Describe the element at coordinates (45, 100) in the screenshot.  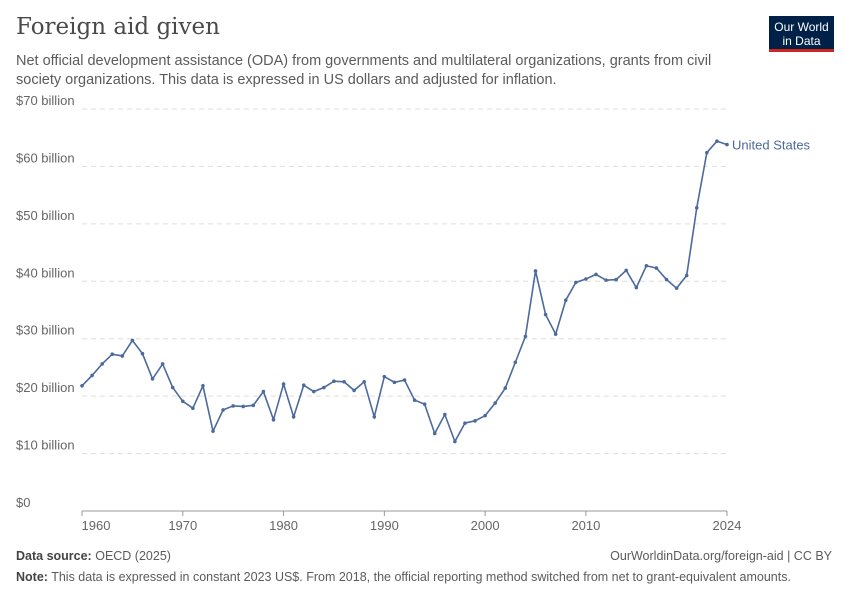
I see `y-tick-label: $70 billion` at that location.